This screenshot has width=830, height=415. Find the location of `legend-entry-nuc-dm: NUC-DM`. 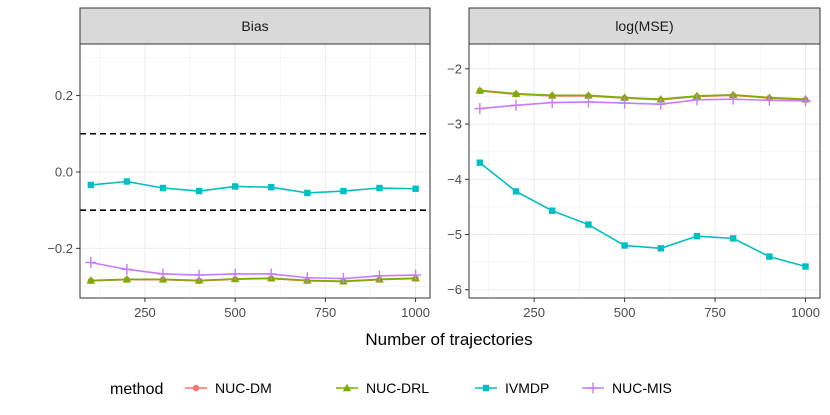

legend-entry-nuc-dm: NUC-DM is located at coordinates (228, 388).